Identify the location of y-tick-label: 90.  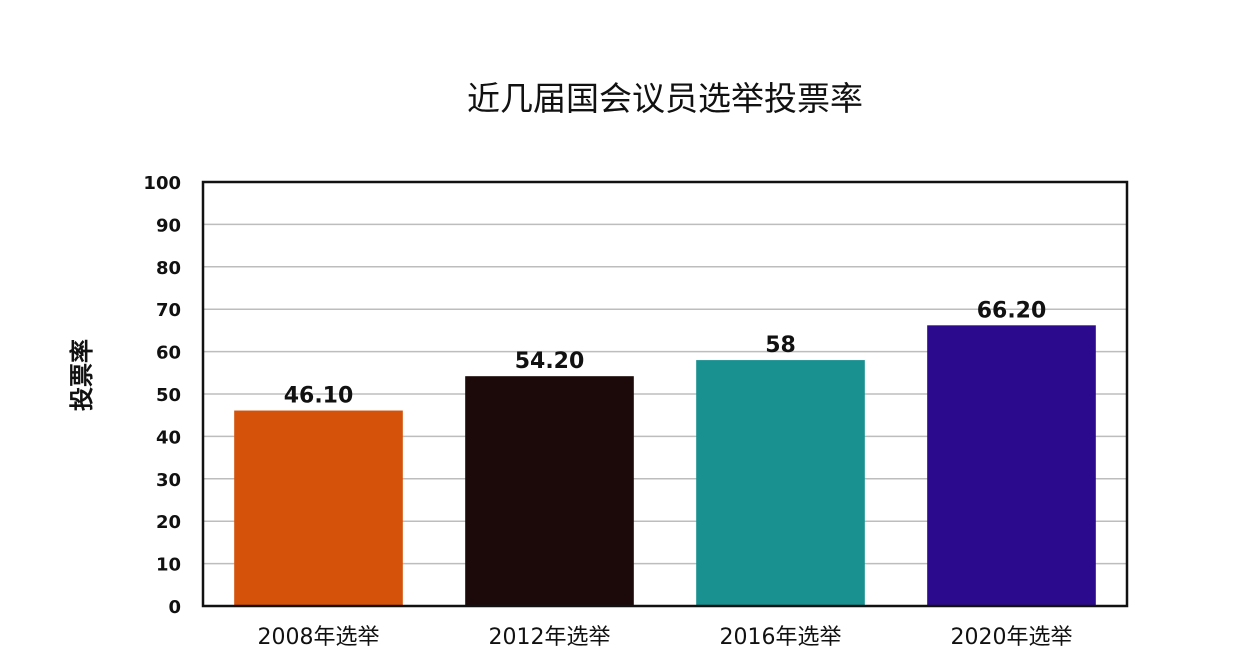
(168, 225).